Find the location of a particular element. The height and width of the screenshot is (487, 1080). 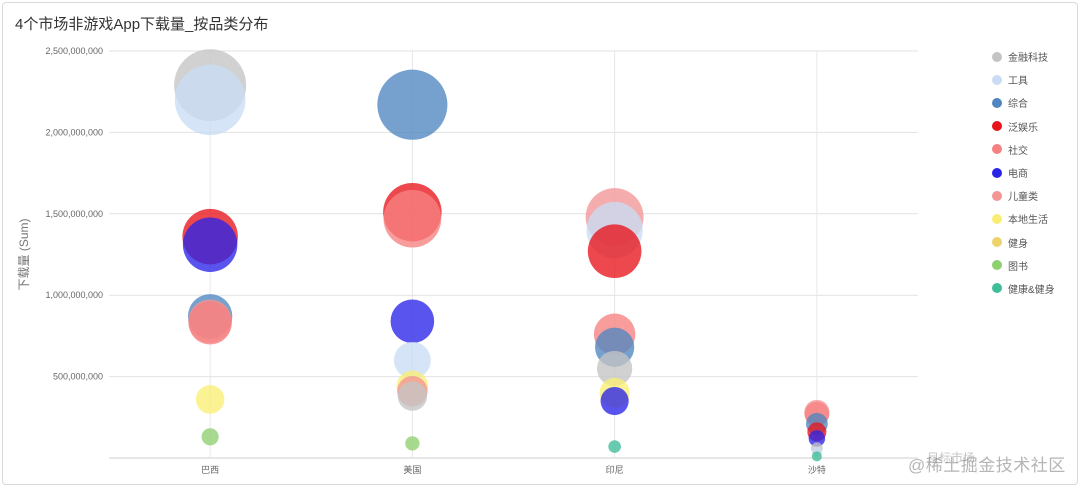

x-axis-title: 目标市场 is located at coordinates (951, 458).